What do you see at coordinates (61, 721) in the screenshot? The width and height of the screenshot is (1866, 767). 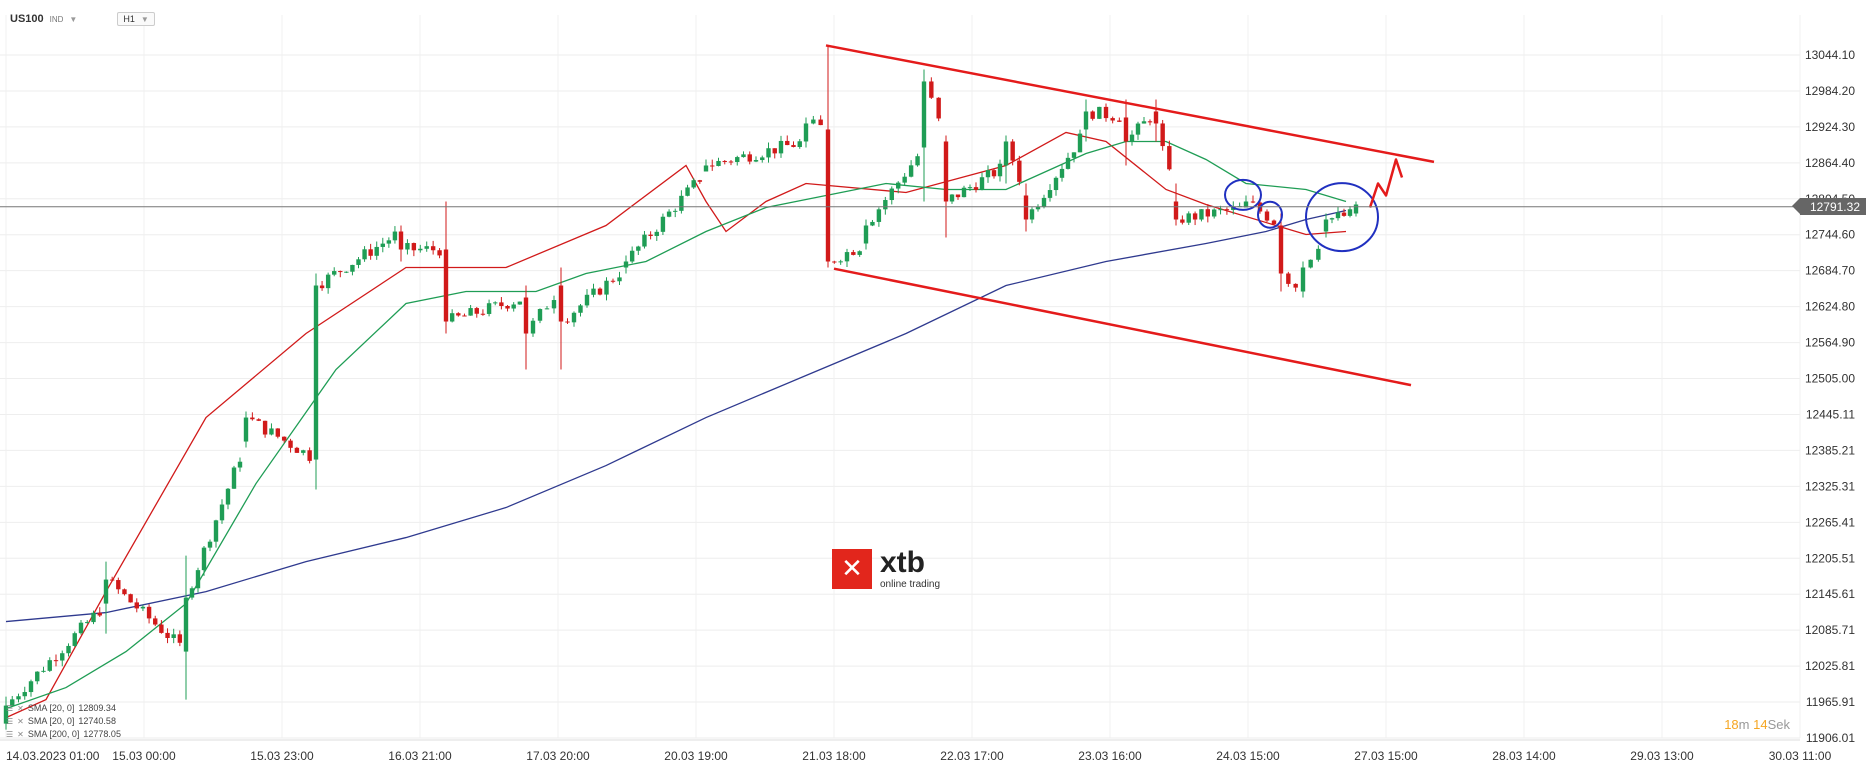 I see `indicator-legend-sma-2: ☰ ✕ SMA [20, 0] 12740.58` at bounding box center [61, 721].